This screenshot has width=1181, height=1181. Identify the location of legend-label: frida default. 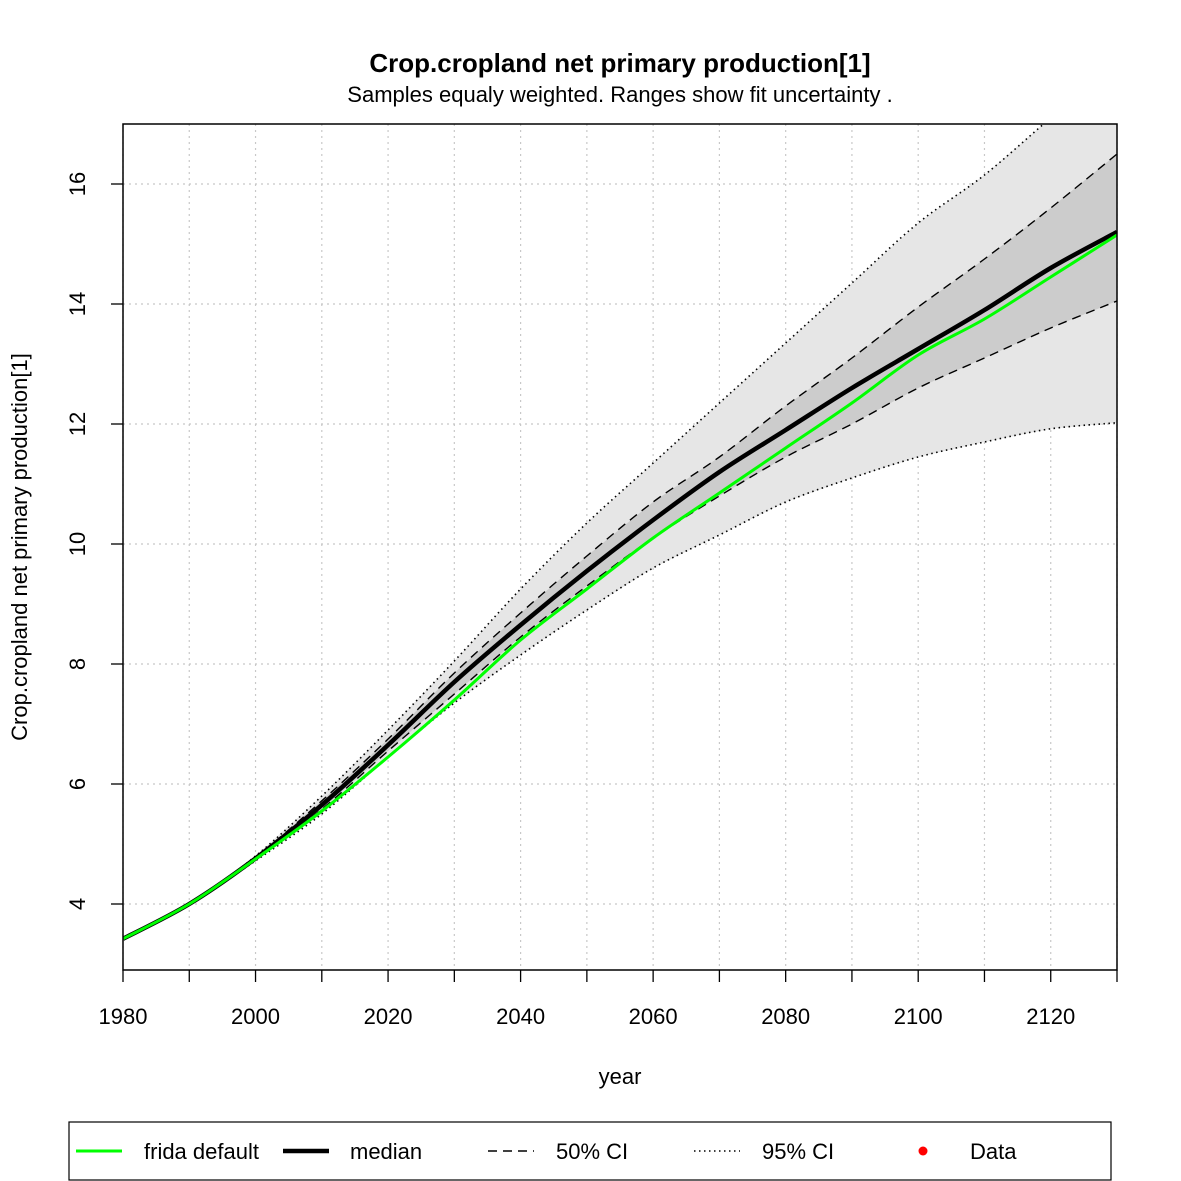
(201, 1151).